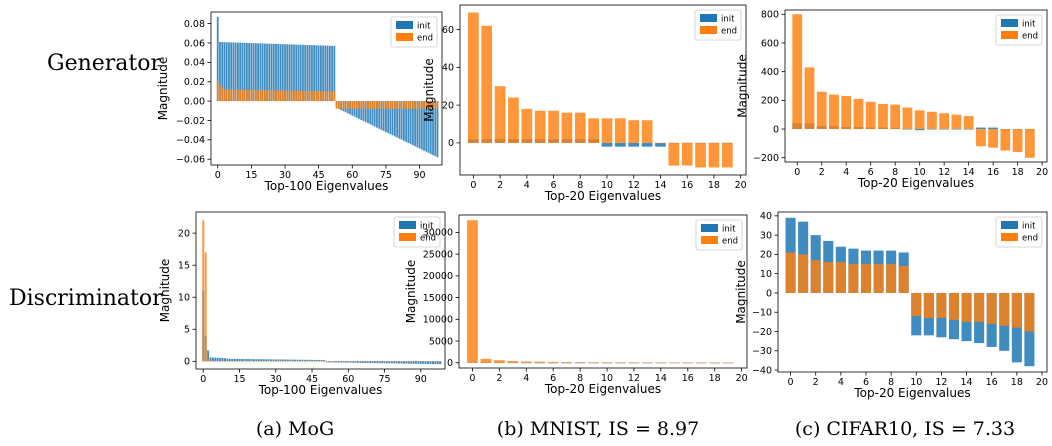 The width and height of the screenshot is (1052, 446). Describe the element at coordinates (660, 185) in the screenshot. I see `x-tick-label: 14` at that location.